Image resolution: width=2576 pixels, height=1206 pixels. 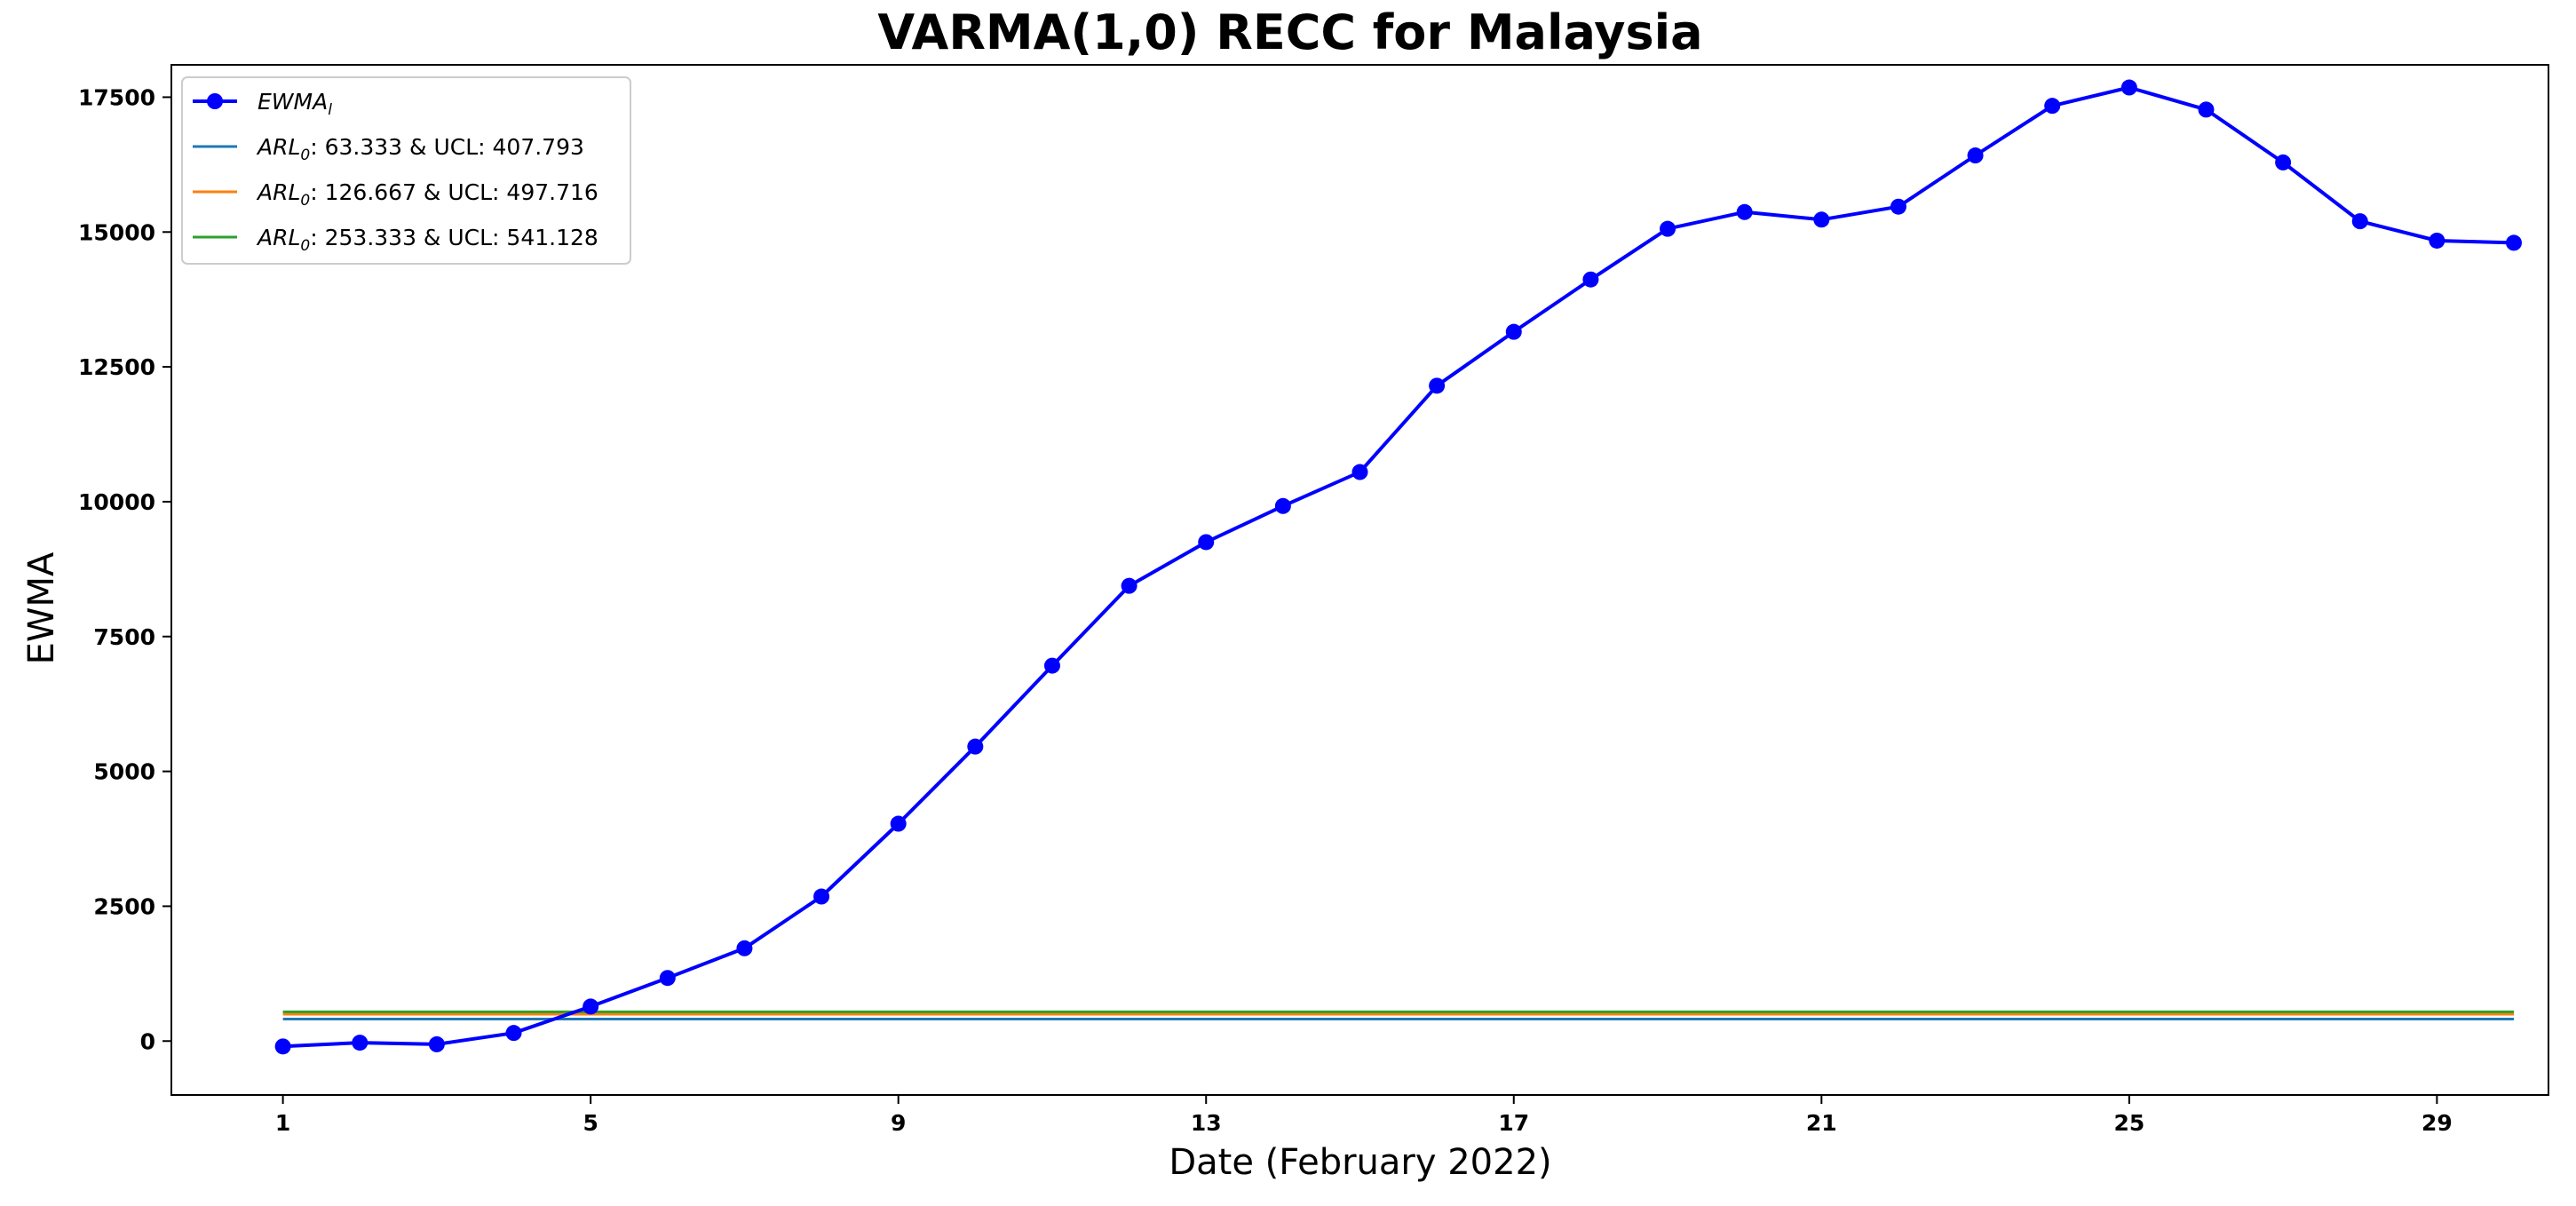 What do you see at coordinates (124, 906) in the screenshot?
I see `y-tick-label: 2500` at bounding box center [124, 906].